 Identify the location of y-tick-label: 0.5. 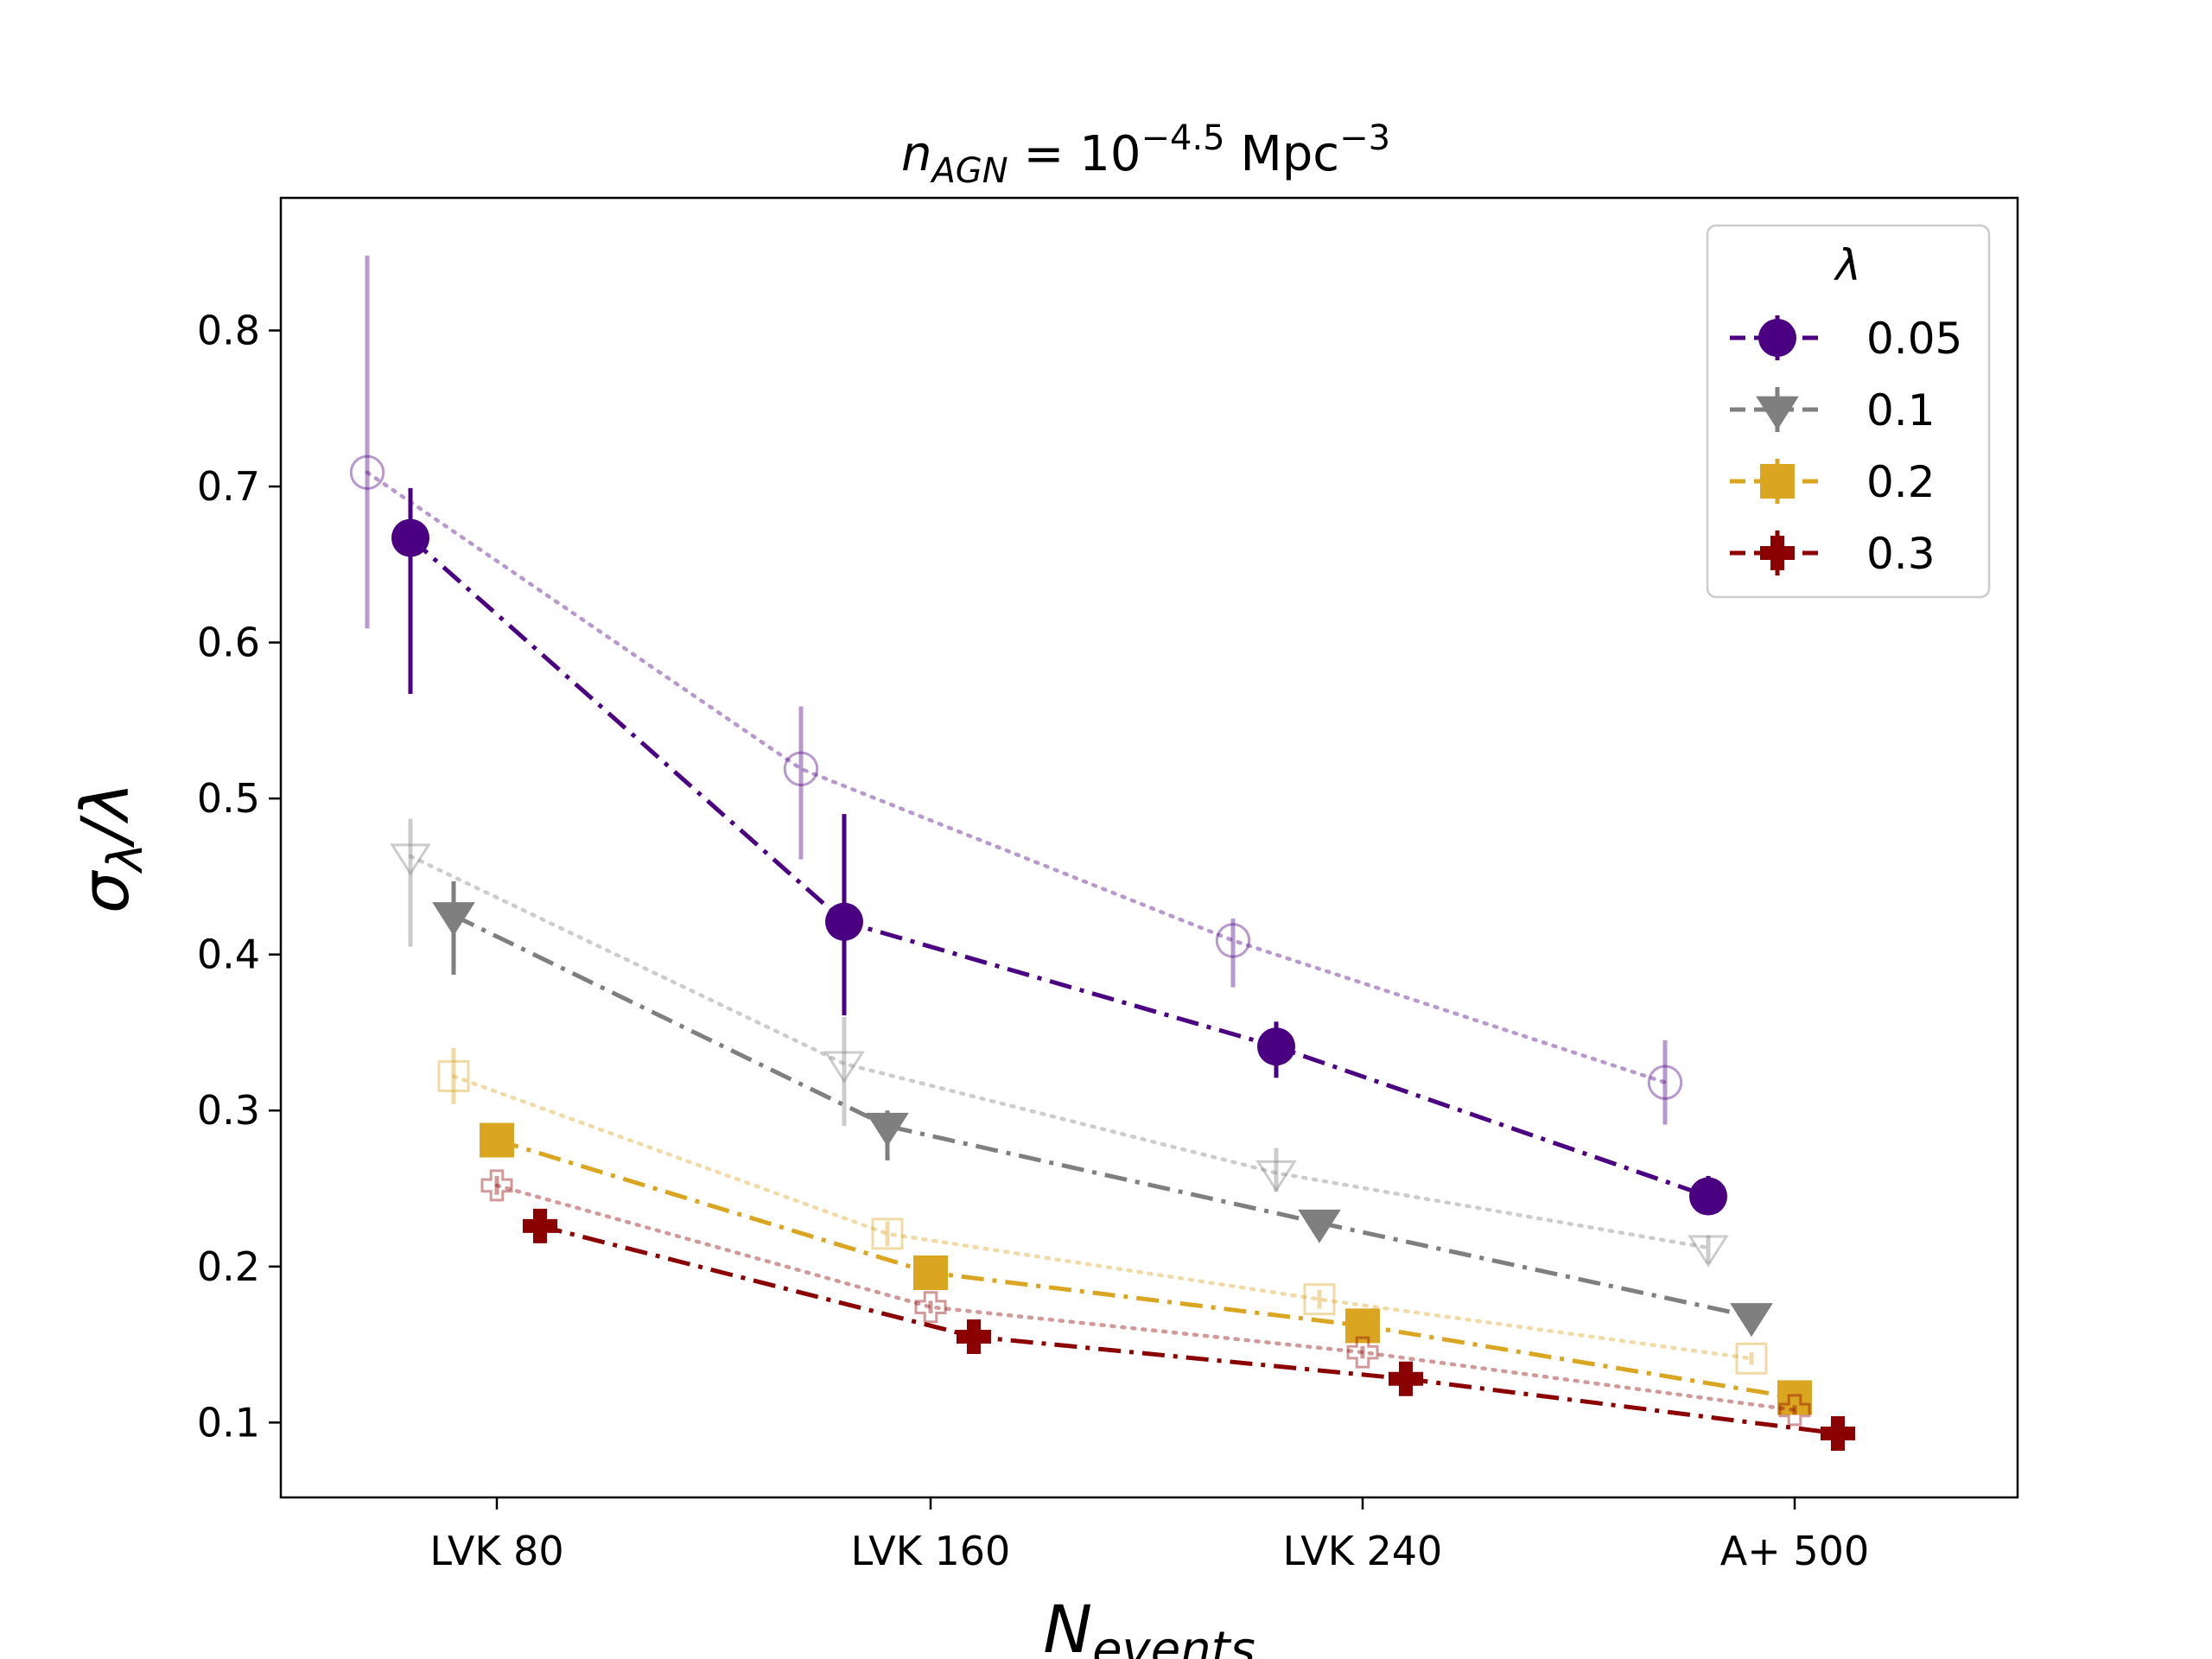
(229, 798).